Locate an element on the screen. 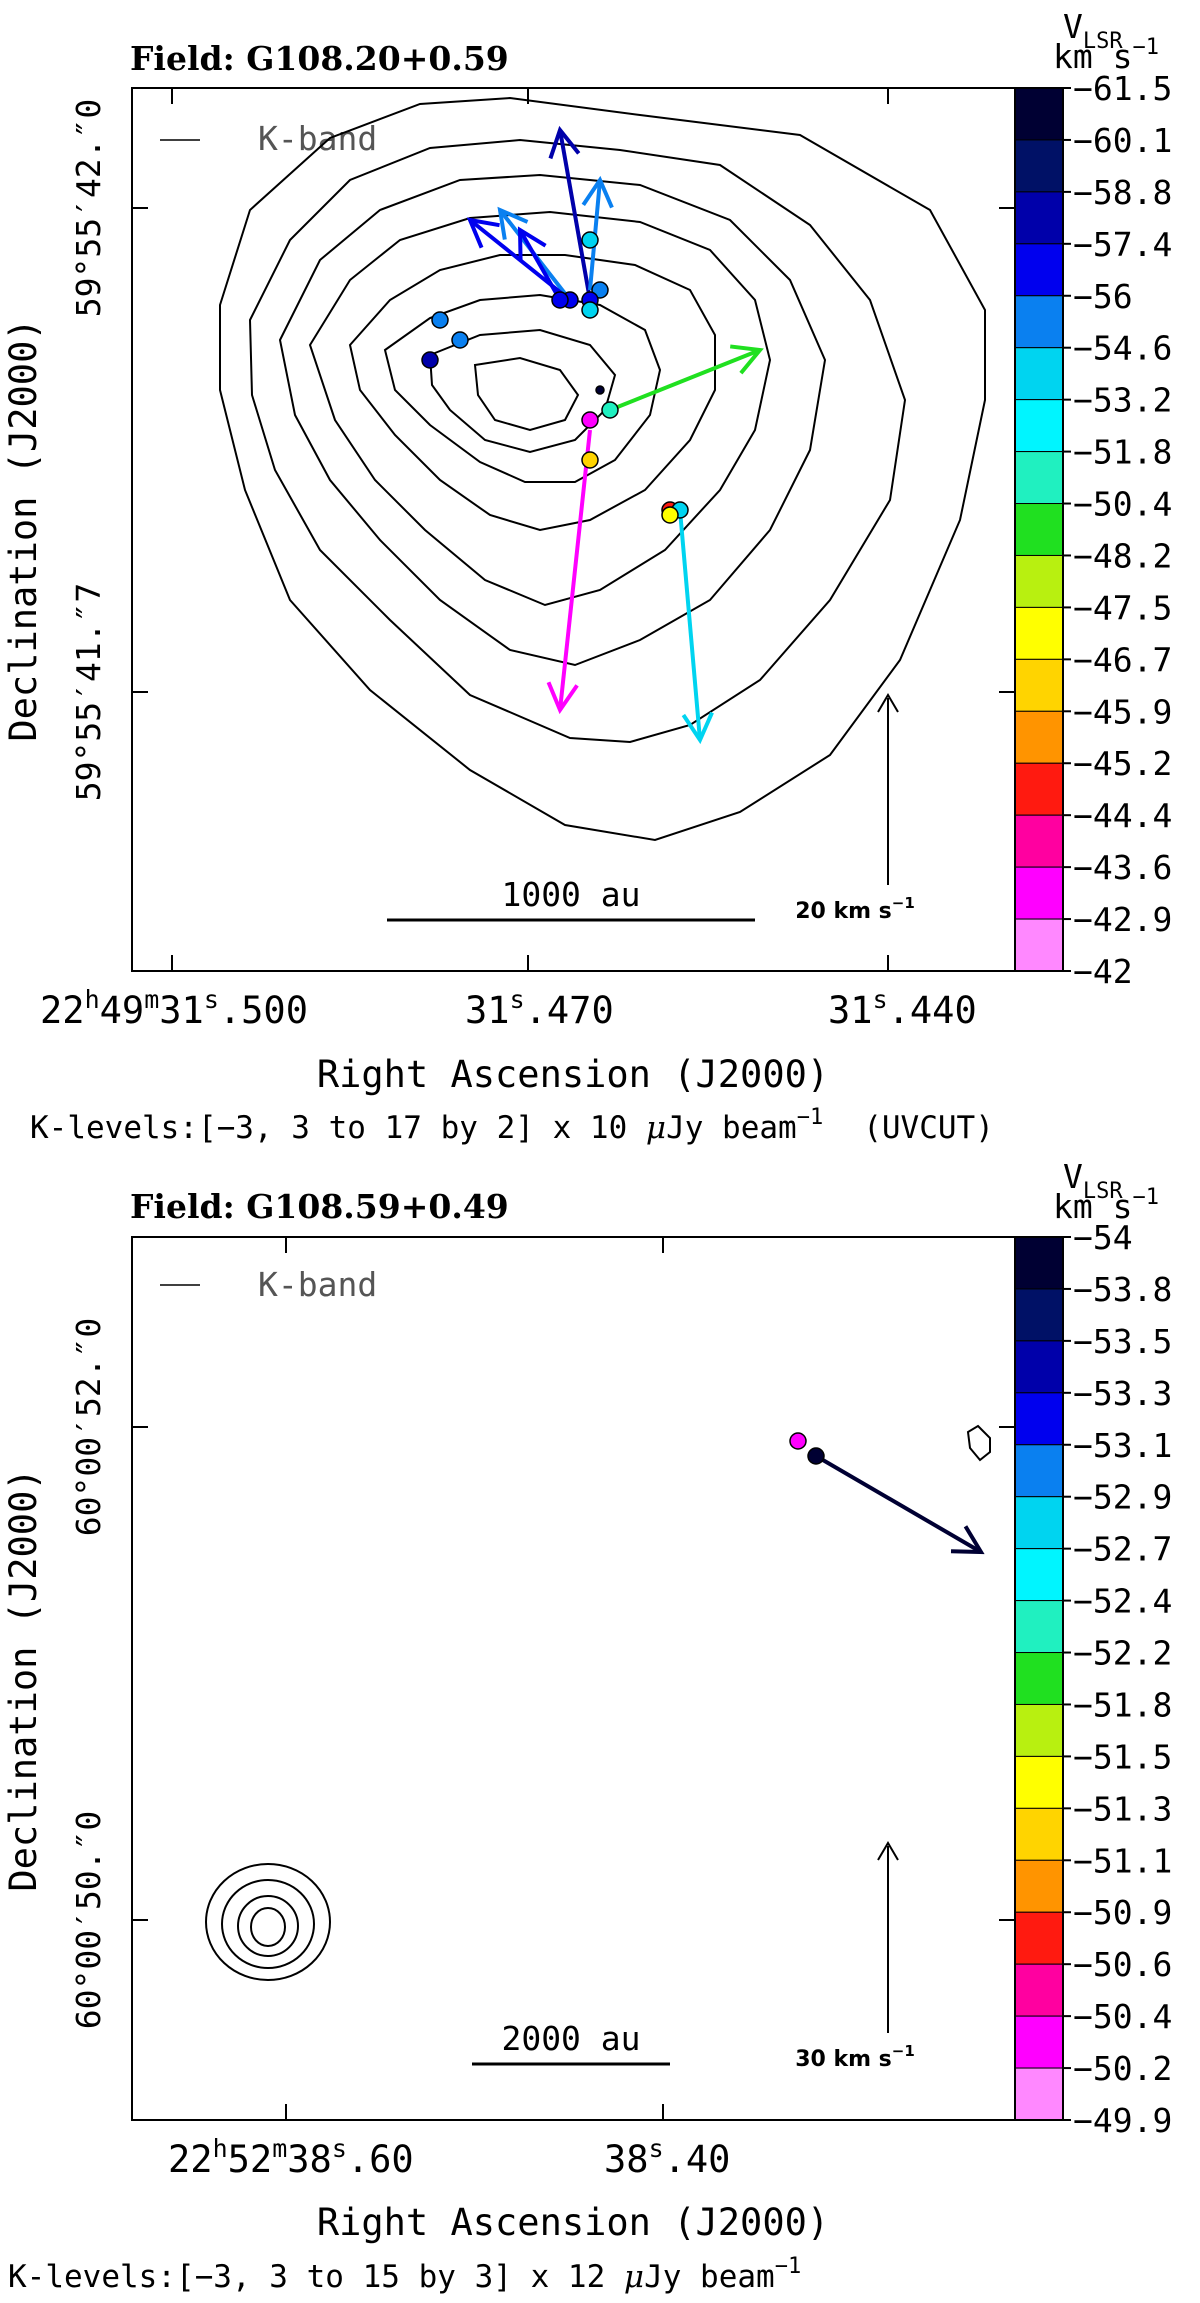 The height and width of the screenshot is (2303, 1200). scale-bar-label: 1000 au is located at coordinates (570, 894).